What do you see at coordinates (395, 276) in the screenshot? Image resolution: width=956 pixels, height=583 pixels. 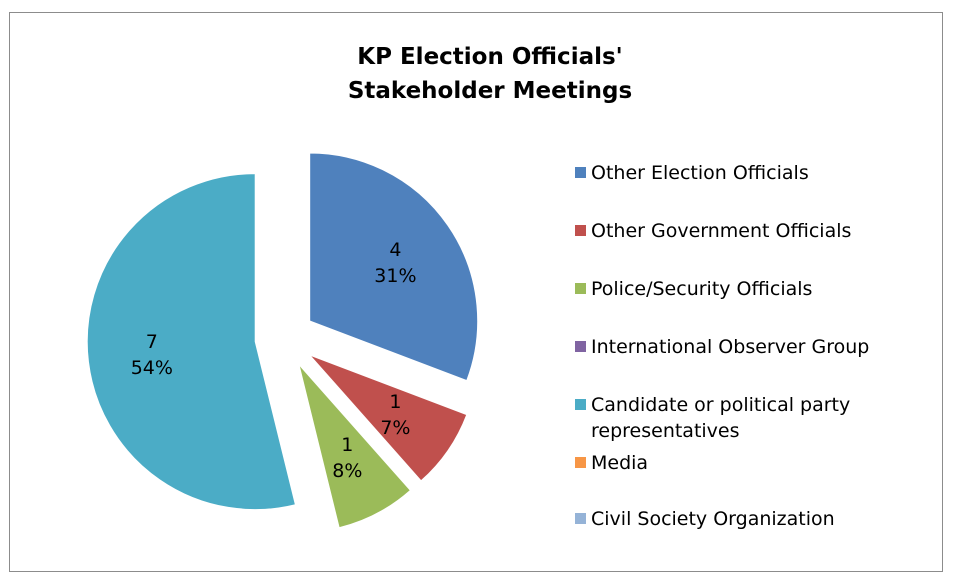 I see `data-label: 31%` at bounding box center [395, 276].